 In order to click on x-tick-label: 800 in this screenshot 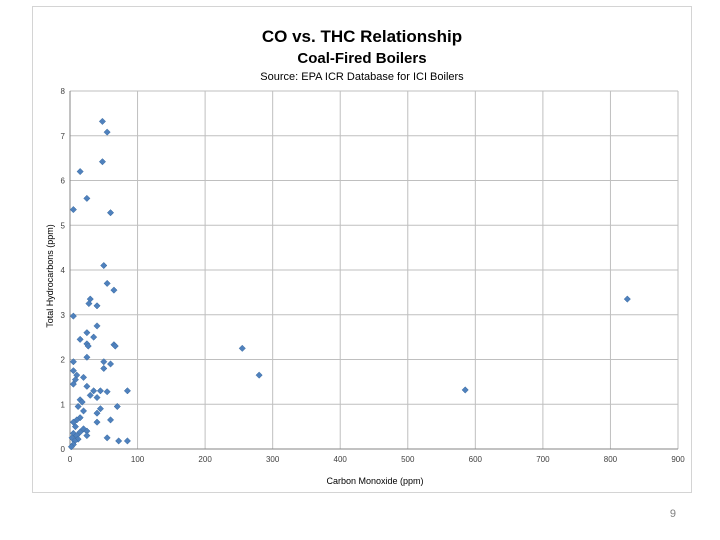, I will do `click(611, 459)`.